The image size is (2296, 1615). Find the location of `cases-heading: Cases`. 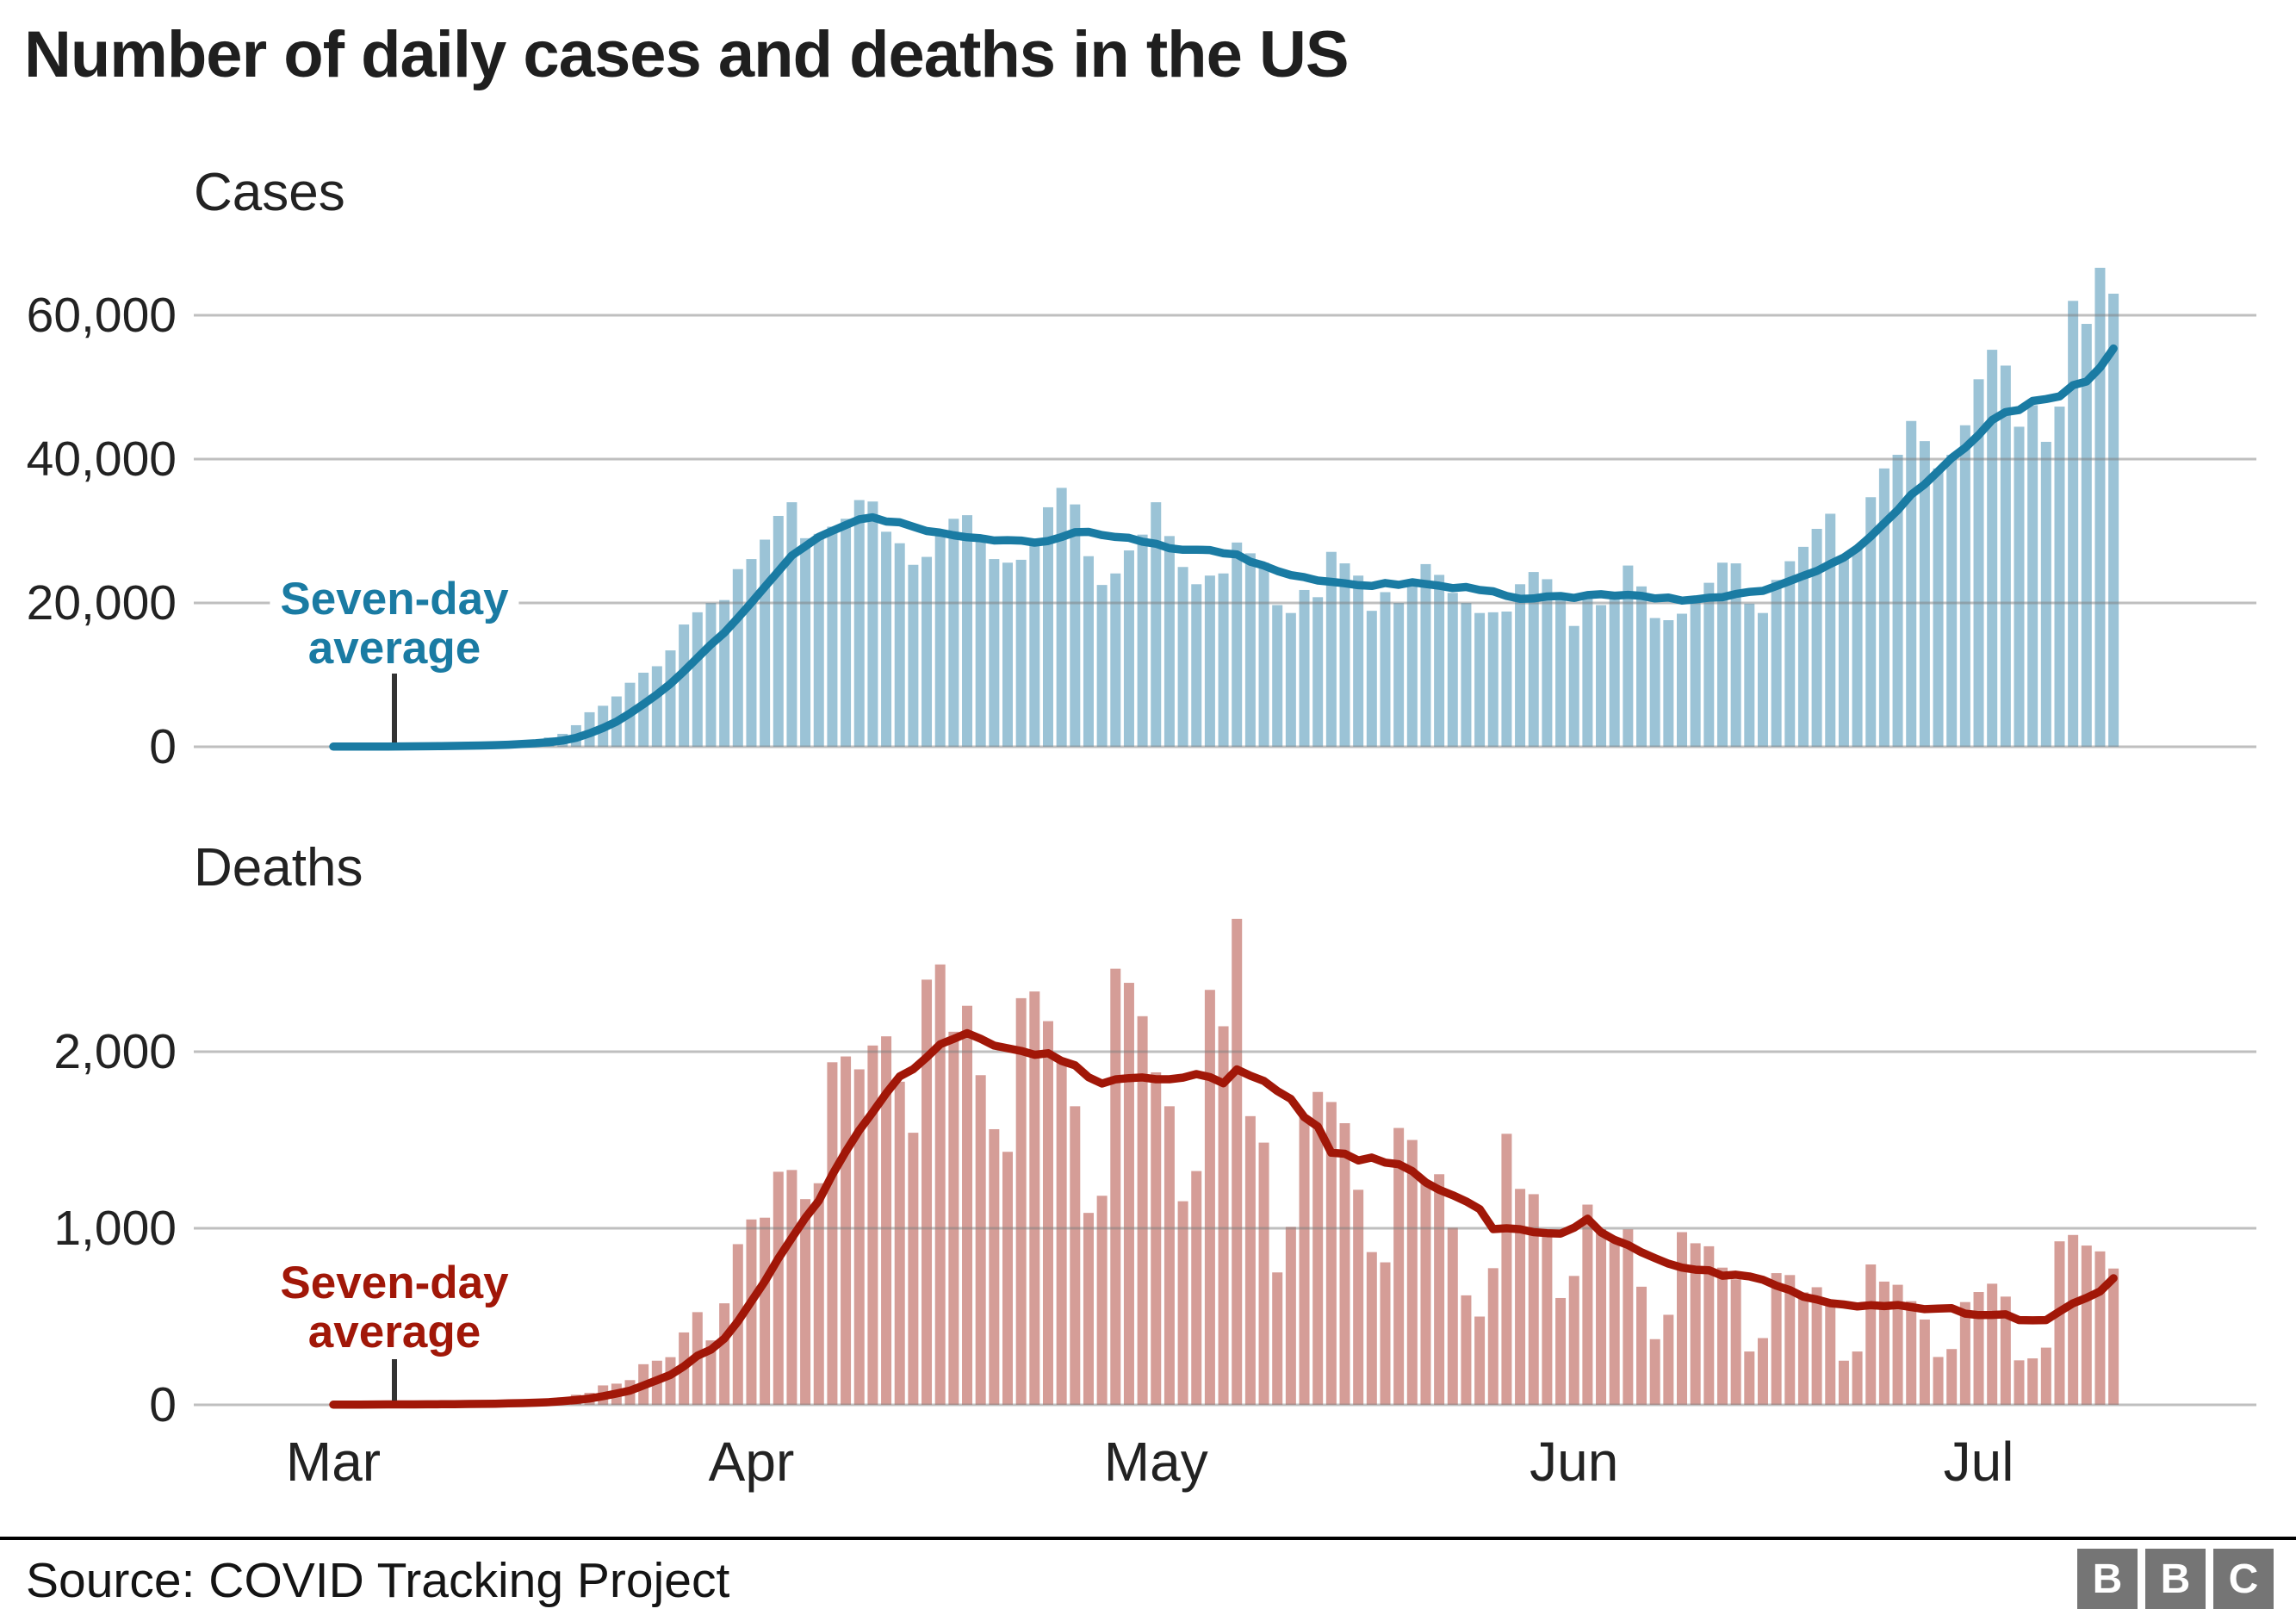

cases-heading: Cases is located at coordinates (269, 192).